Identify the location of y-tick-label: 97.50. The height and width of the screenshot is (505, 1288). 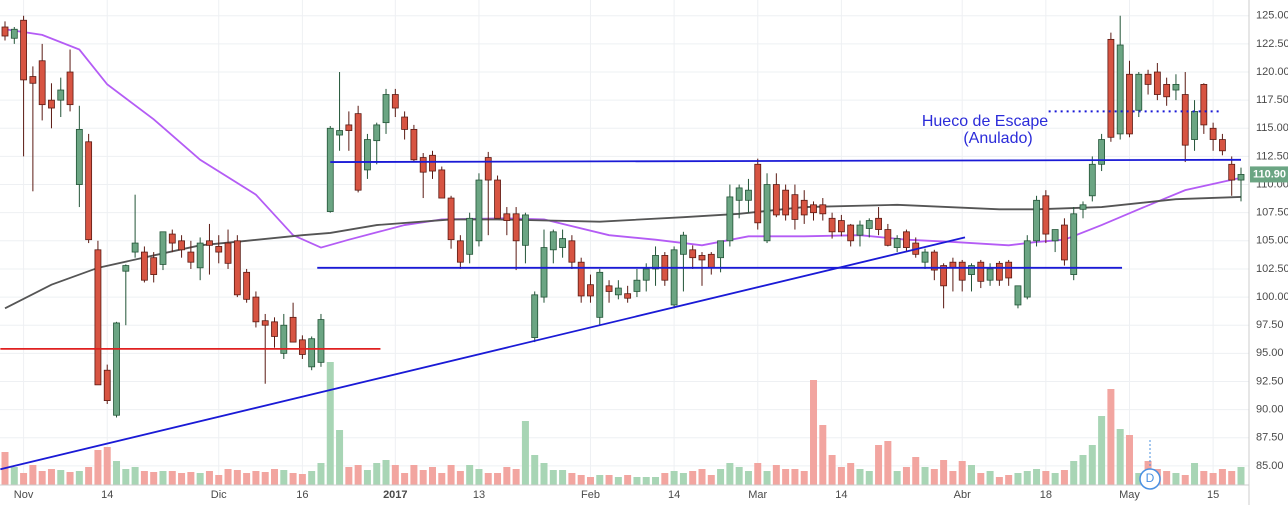
(1270, 325).